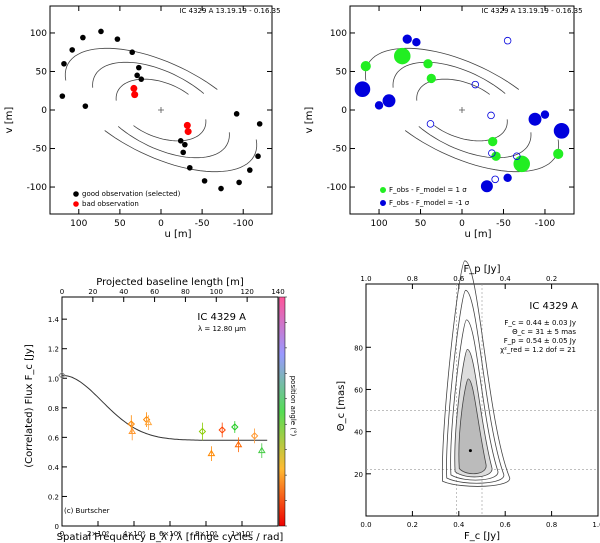 The image size is (600, 543). What do you see at coordinates (358, 433) in the screenshot?
I see `y-tick-label: 40` at bounding box center [358, 433].